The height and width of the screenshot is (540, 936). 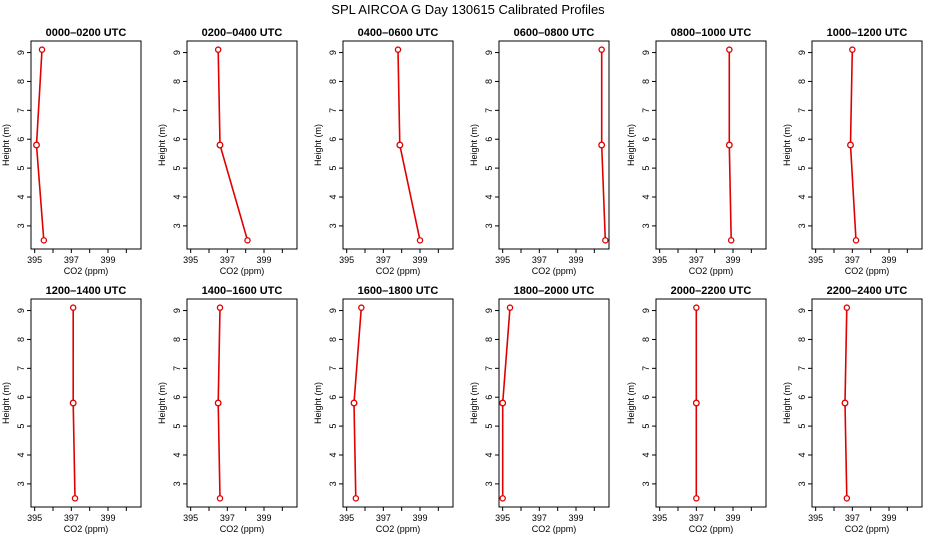 What do you see at coordinates (867, 291) in the screenshot?
I see `panel-title: 2200–2400 UTC` at bounding box center [867, 291].